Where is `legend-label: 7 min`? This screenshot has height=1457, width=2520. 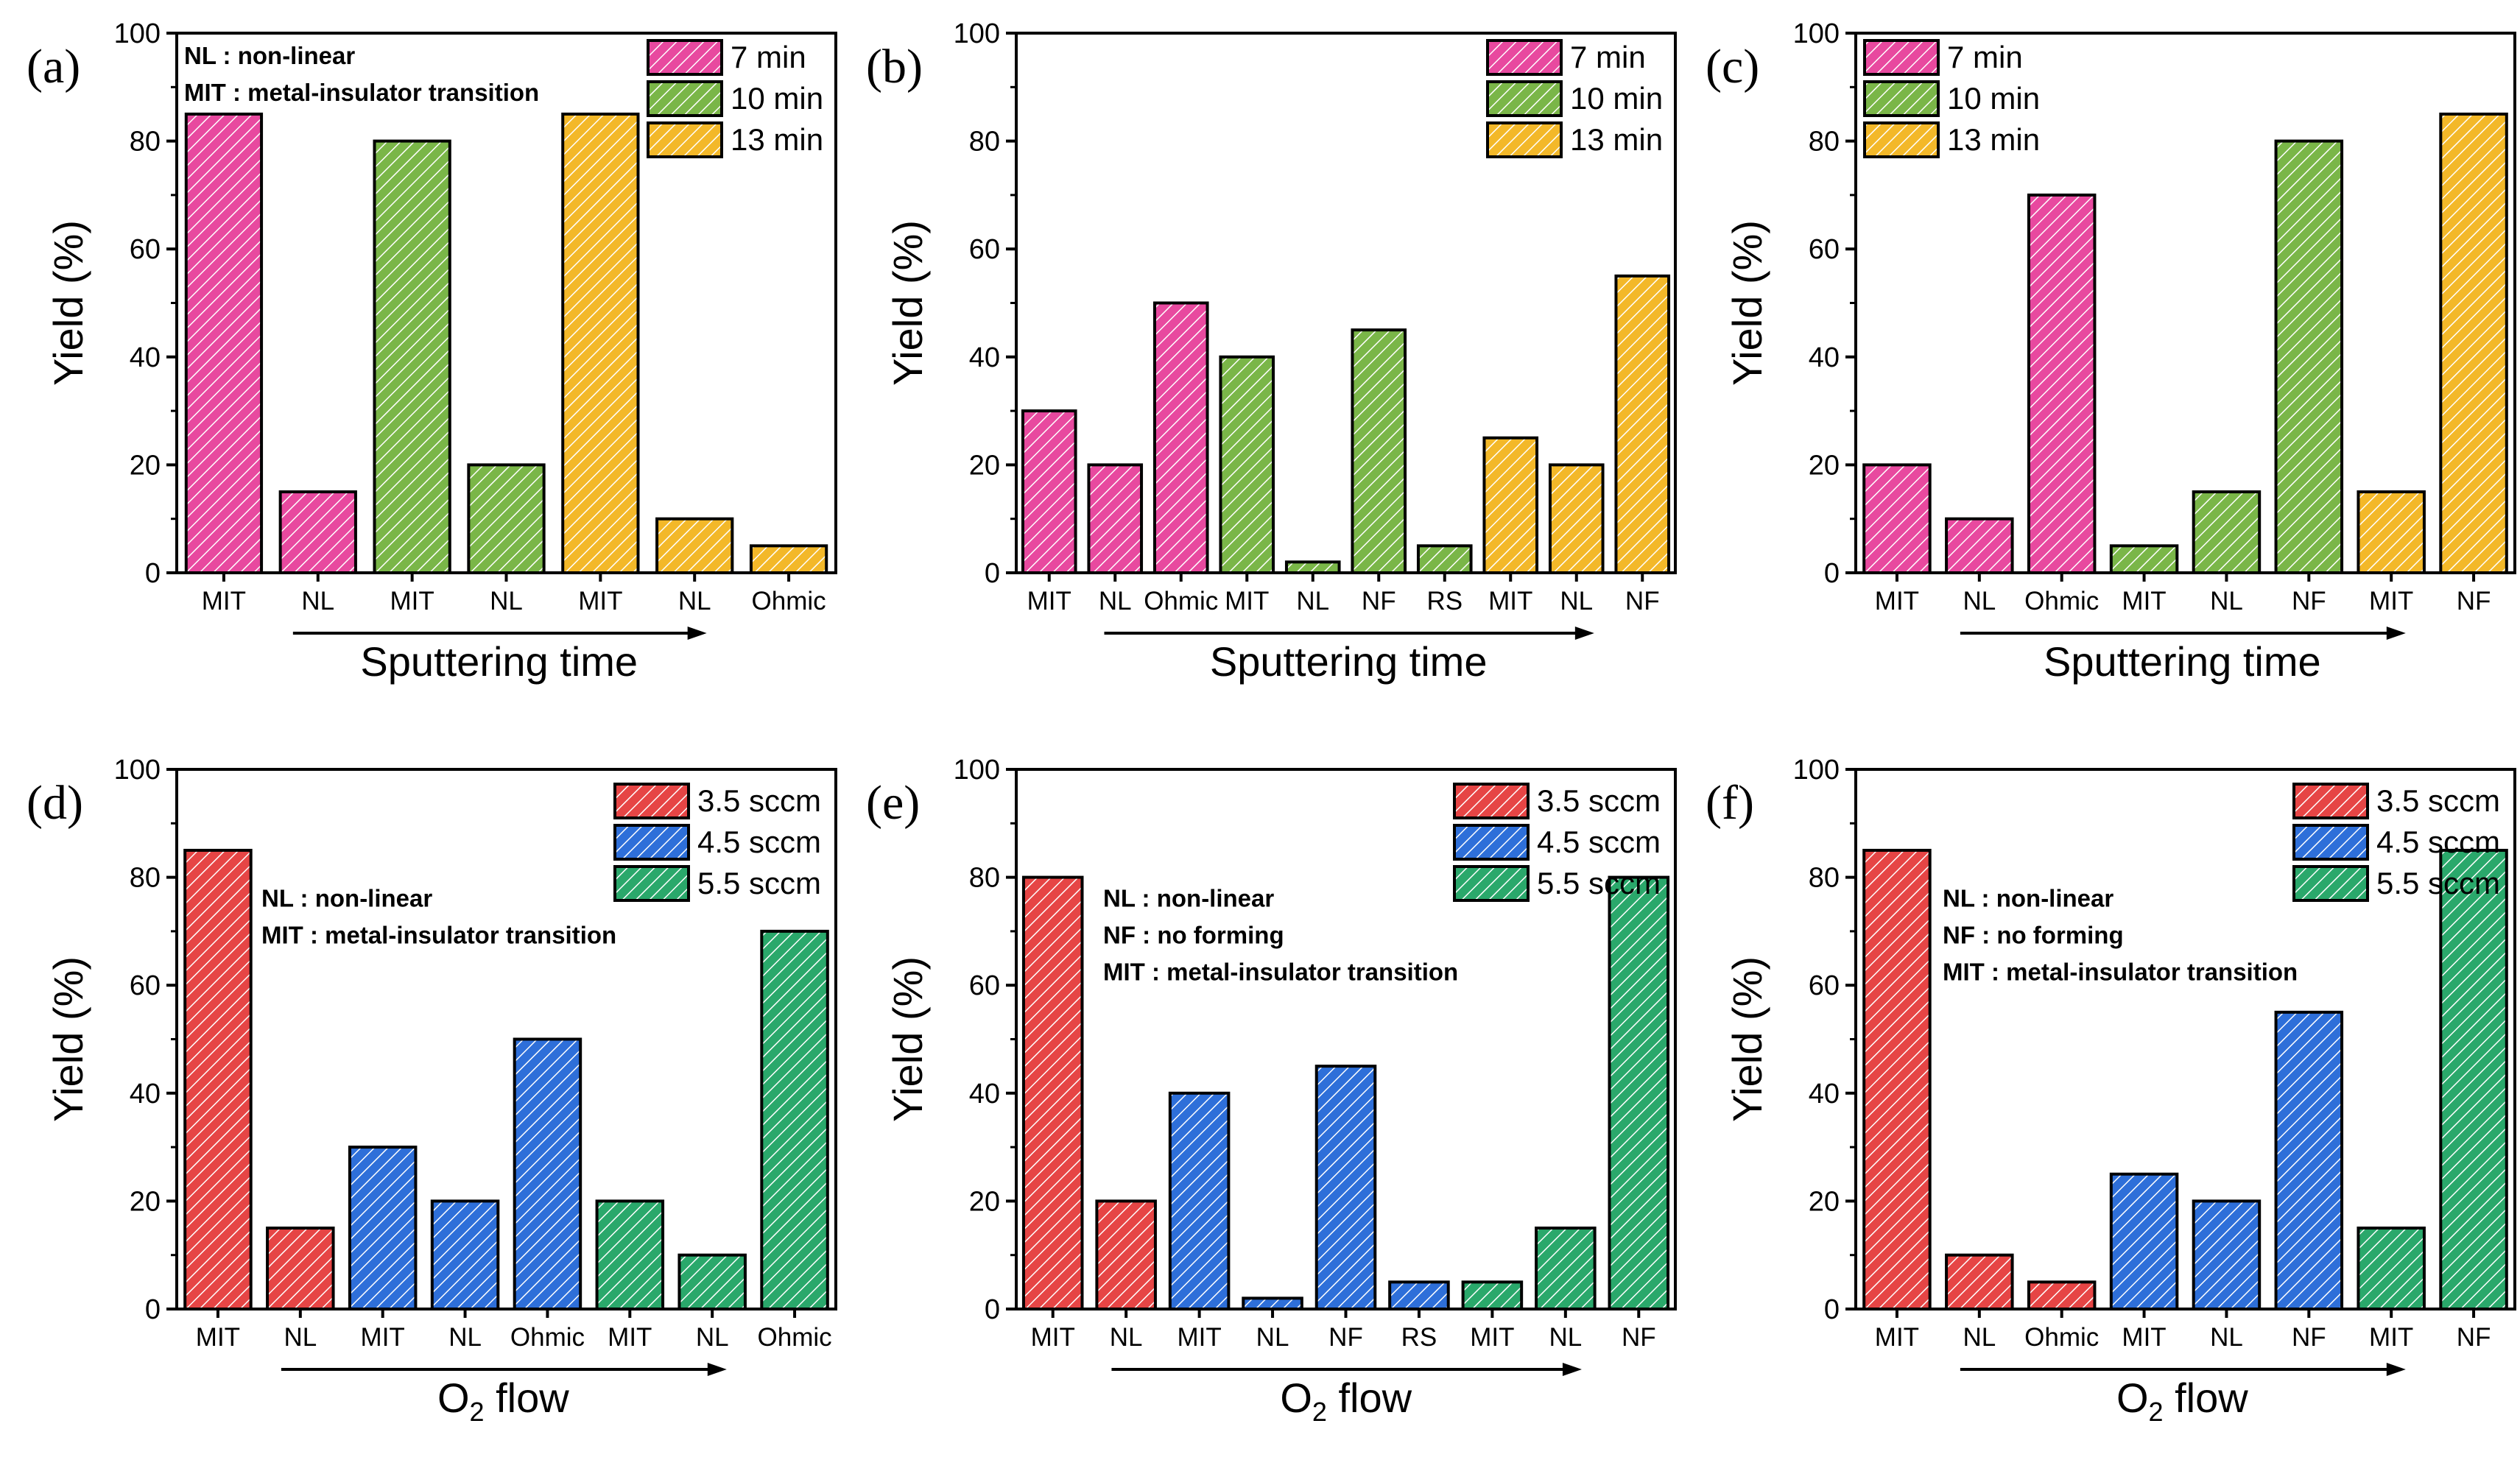 legend-label: 7 min is located at coordinates (1985, 57).